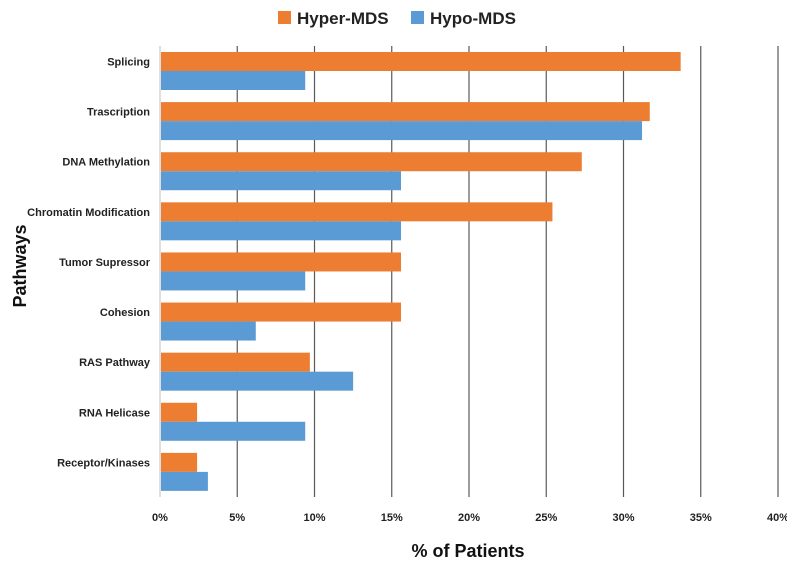 The height and width of the screenshot is (566, 787). What do you see at coordinates (118, 113) in the screenshot?
I see `category-label: Trascription` at bounding box center [118, 113].